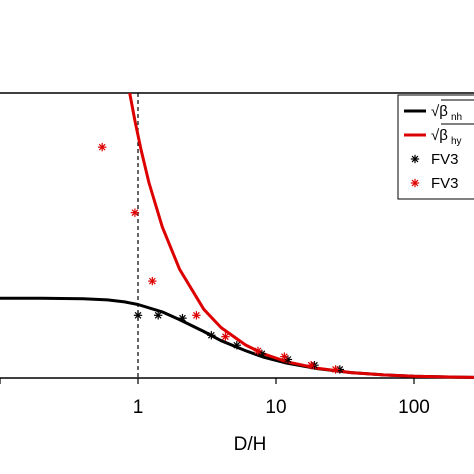  Describe the element at coordinates (414, 407) in the screenshot. I see `x-tick-label: 100` at that location.